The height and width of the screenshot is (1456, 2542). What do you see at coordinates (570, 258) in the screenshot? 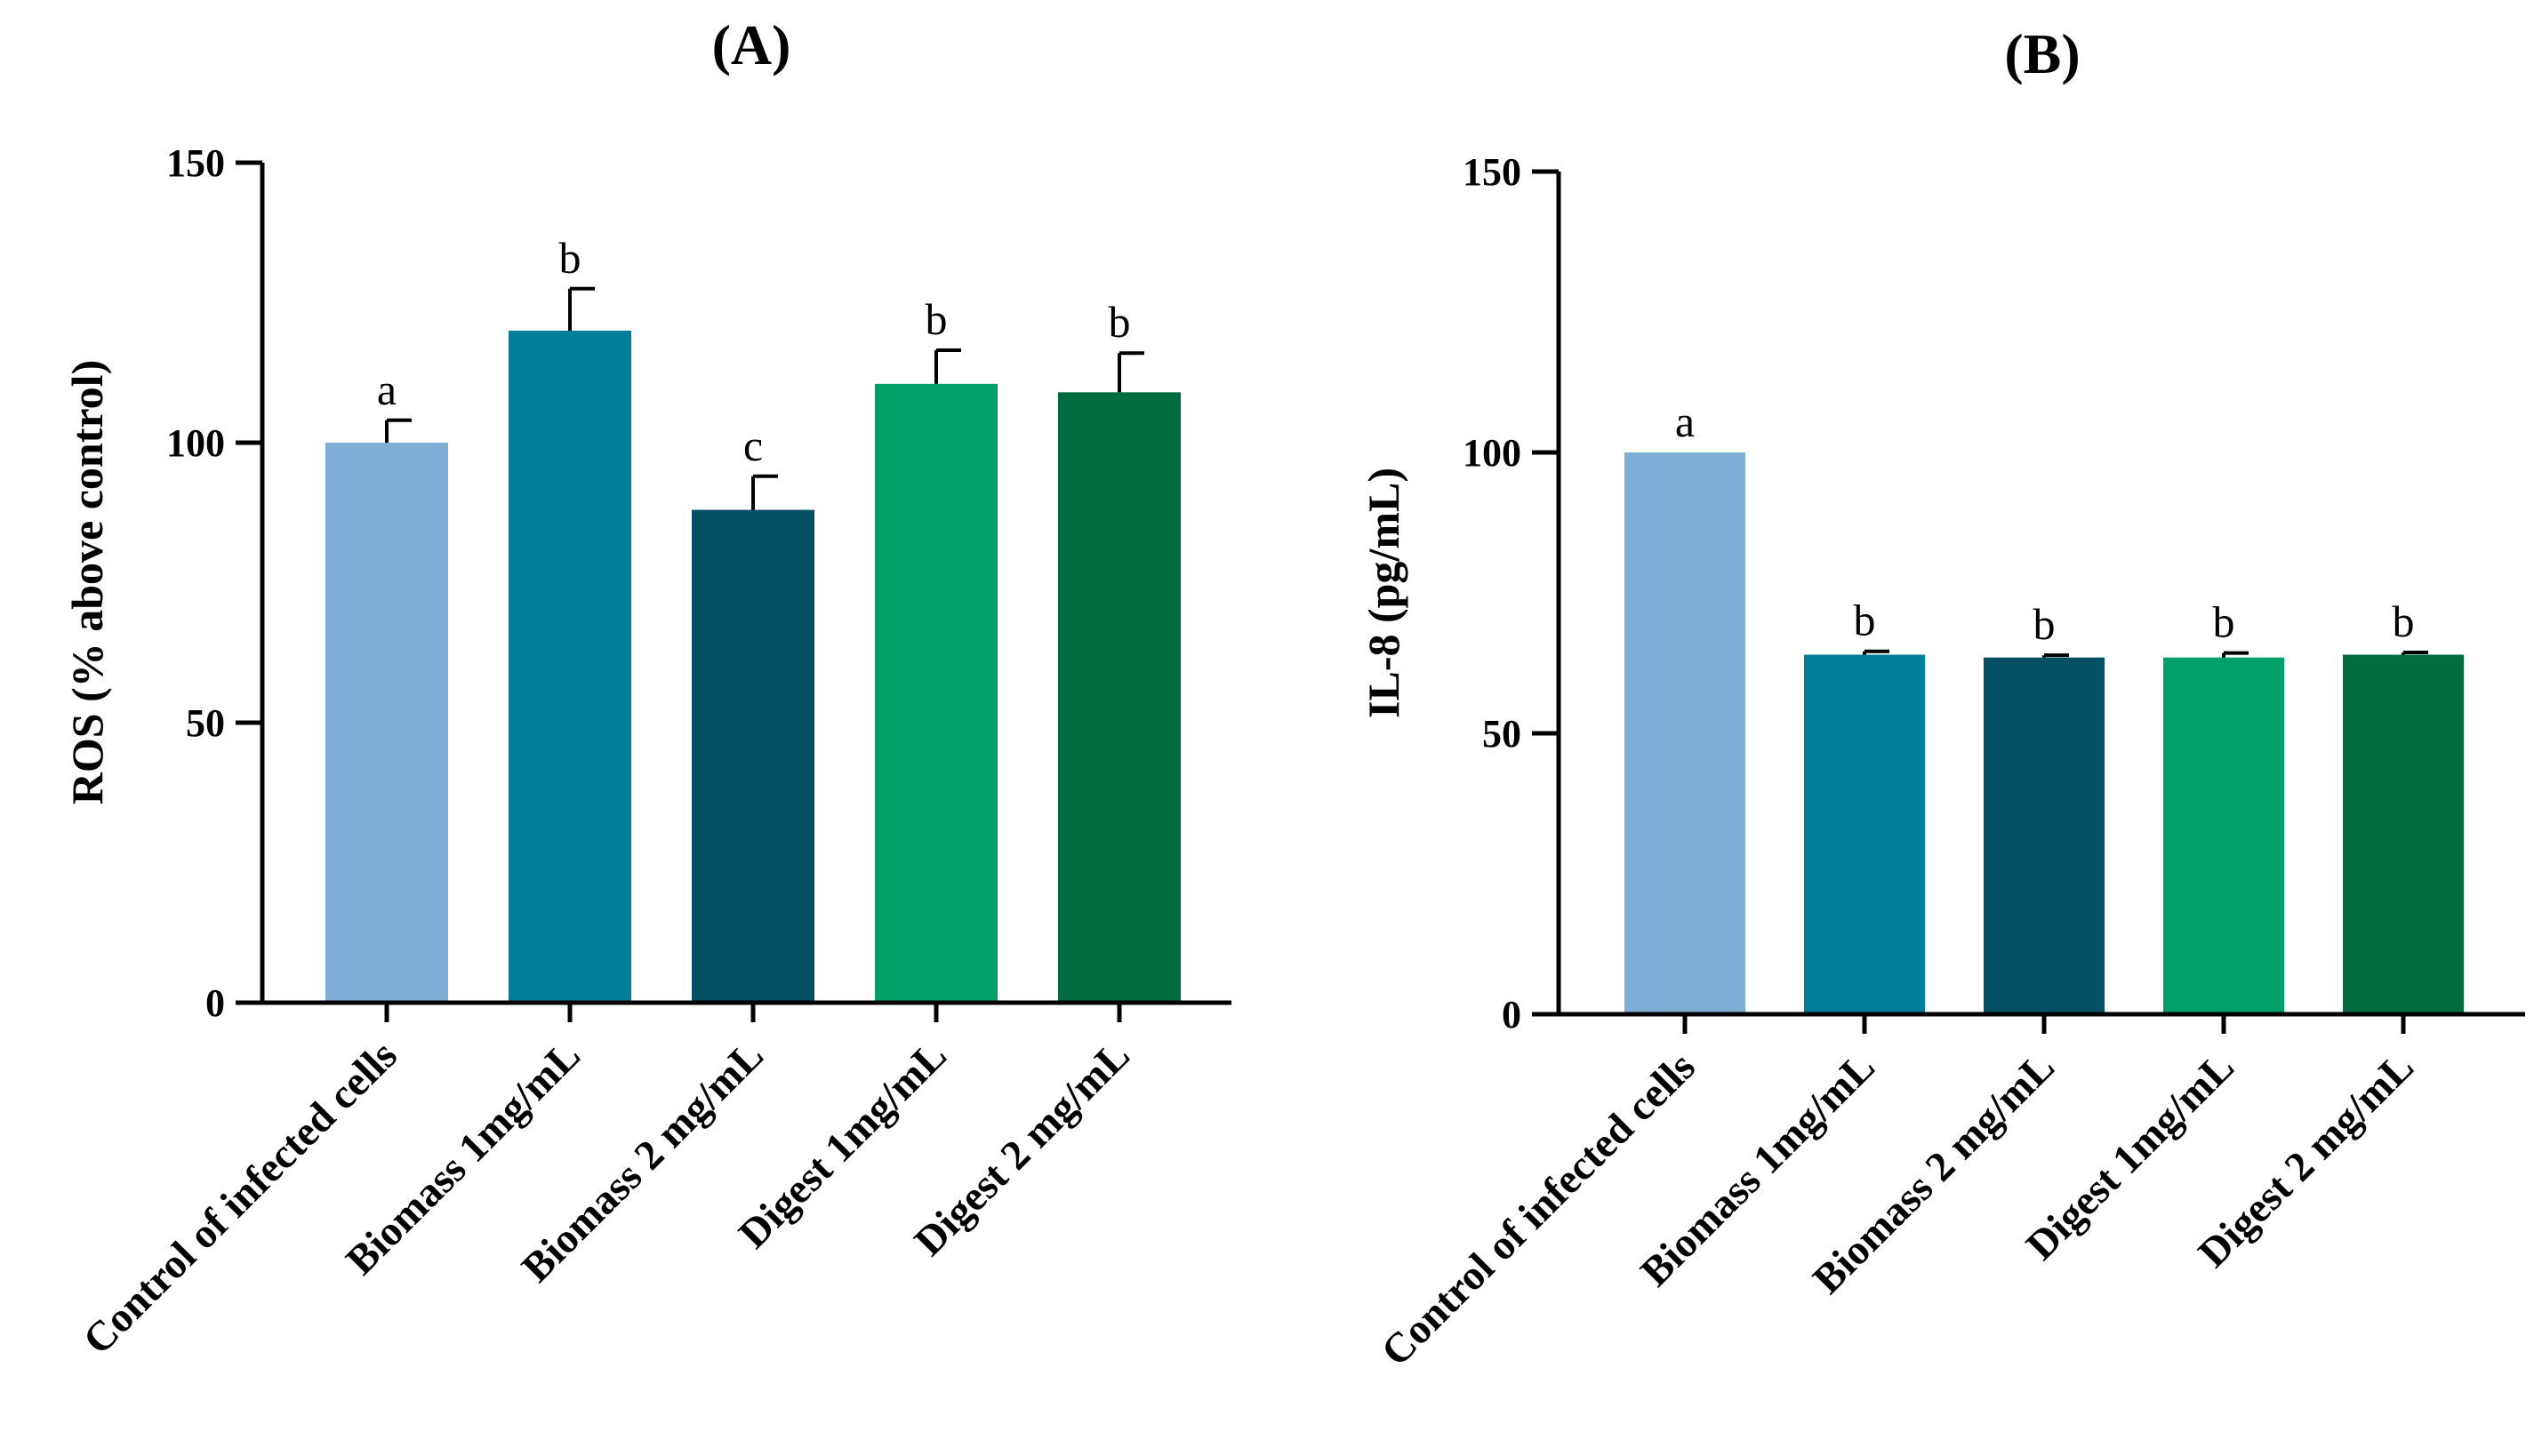
I see `significance-letter-a-2: b` at bounding box center [570, 258].